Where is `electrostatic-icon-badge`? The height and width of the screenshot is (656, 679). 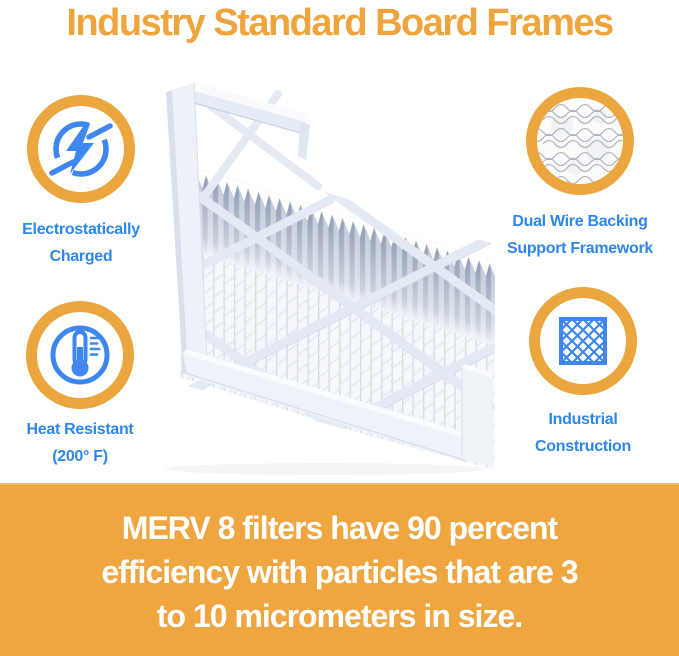 electrostatic-icon-badge is located at coordinates (81, 149).